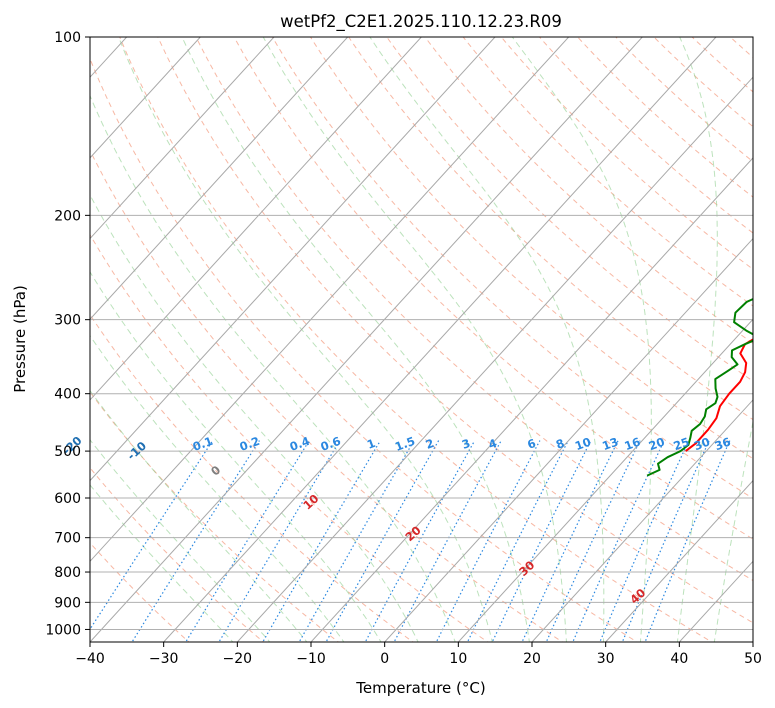 The width and height of the screenshot is (775, 708). What do you see at coordinates (421, 22) in the screenshot?
I see `chart-title: wetPf2_C2E1.2025.110.12.23.R09` at bounding box center [421, 22].